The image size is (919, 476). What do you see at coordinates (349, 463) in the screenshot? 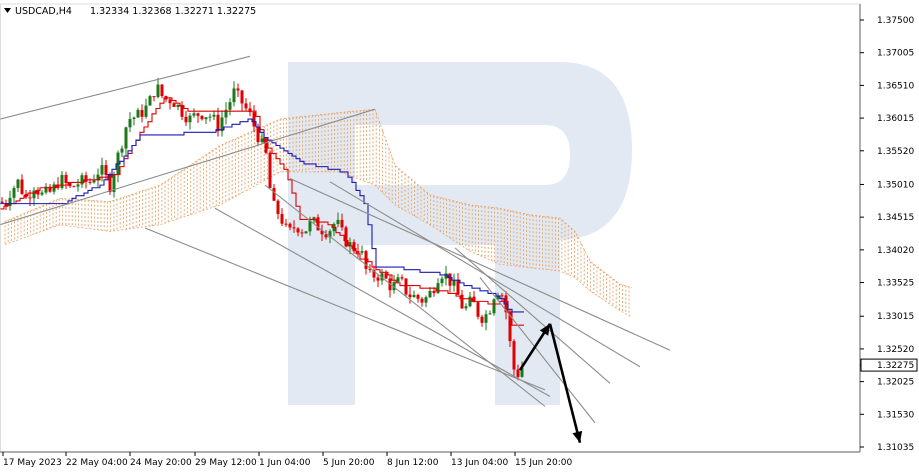
I see `x-tick-label: 5 Jun 20:00` at bounding box center [349, 463].